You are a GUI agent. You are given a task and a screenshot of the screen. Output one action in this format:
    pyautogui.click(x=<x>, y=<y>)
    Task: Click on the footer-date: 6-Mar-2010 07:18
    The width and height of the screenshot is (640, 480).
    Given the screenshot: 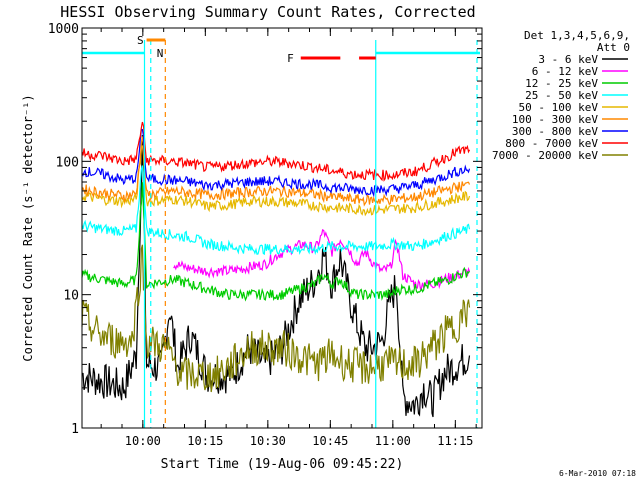 What is the action you would take?
    pyautogui.click(x=597, y=473)
    